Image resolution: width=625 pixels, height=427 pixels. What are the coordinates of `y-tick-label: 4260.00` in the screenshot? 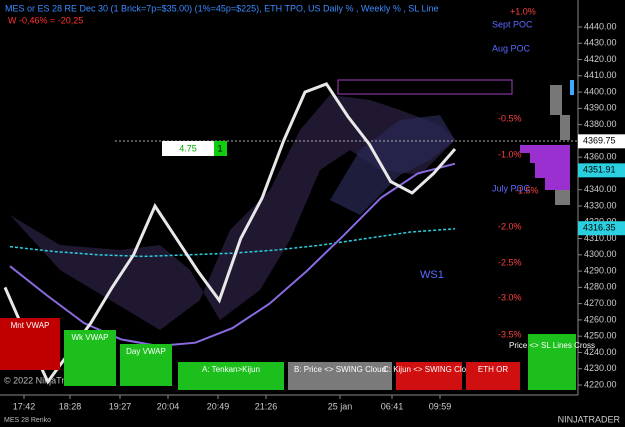 It's located at (600, 319).